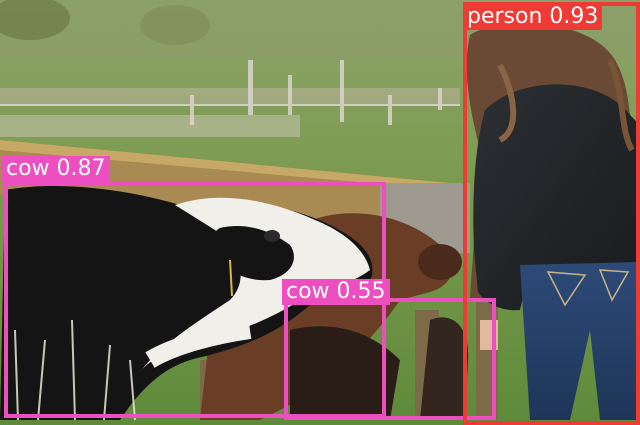  I want to click on distant-fence, so click(230, 92).